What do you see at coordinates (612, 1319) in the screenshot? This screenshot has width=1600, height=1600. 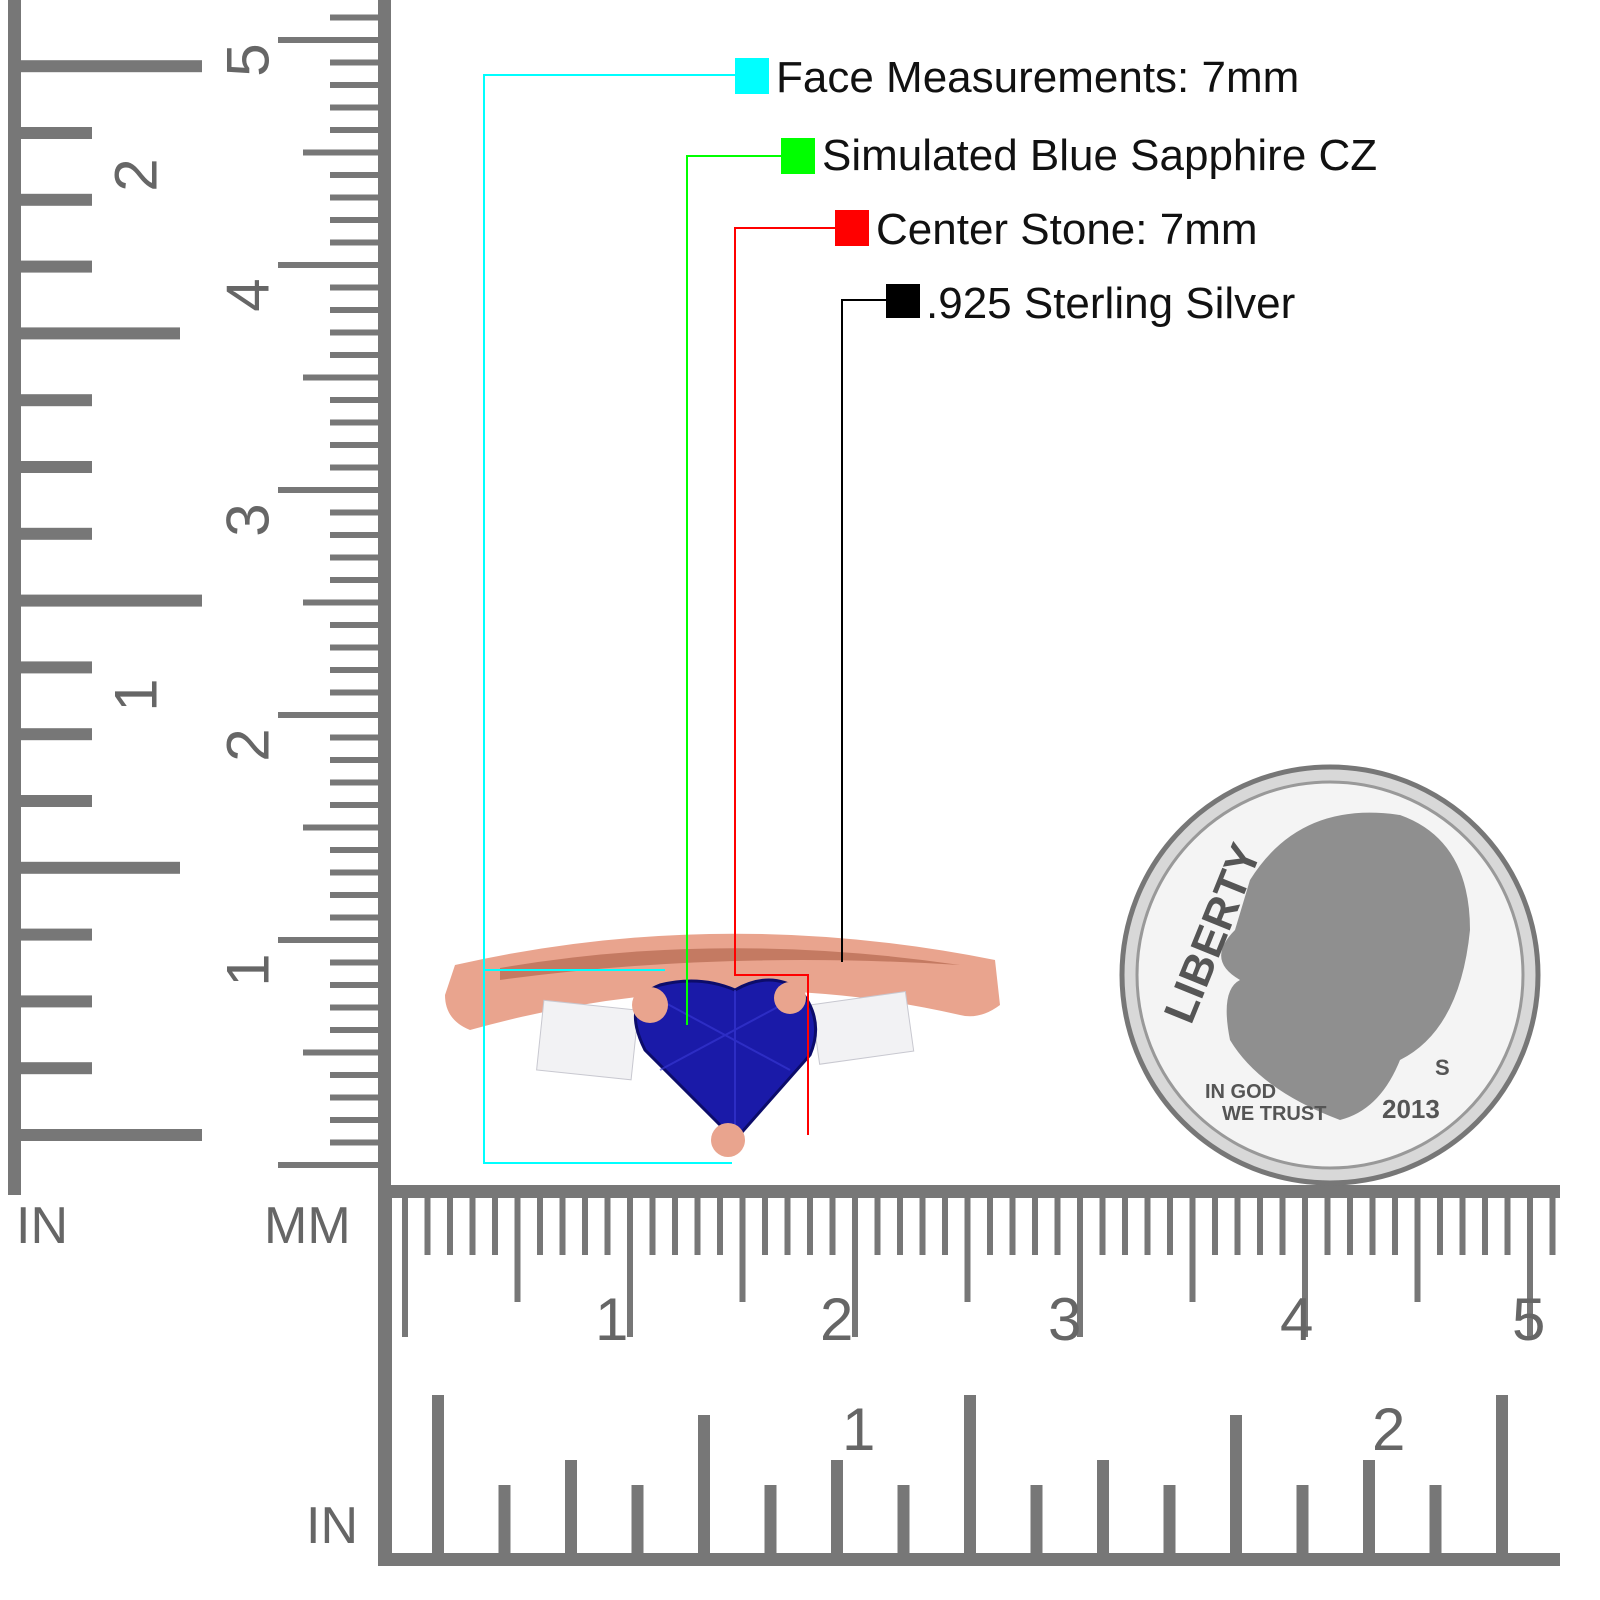 I see `cm-number: 1` at bounding box center [612, 1319].